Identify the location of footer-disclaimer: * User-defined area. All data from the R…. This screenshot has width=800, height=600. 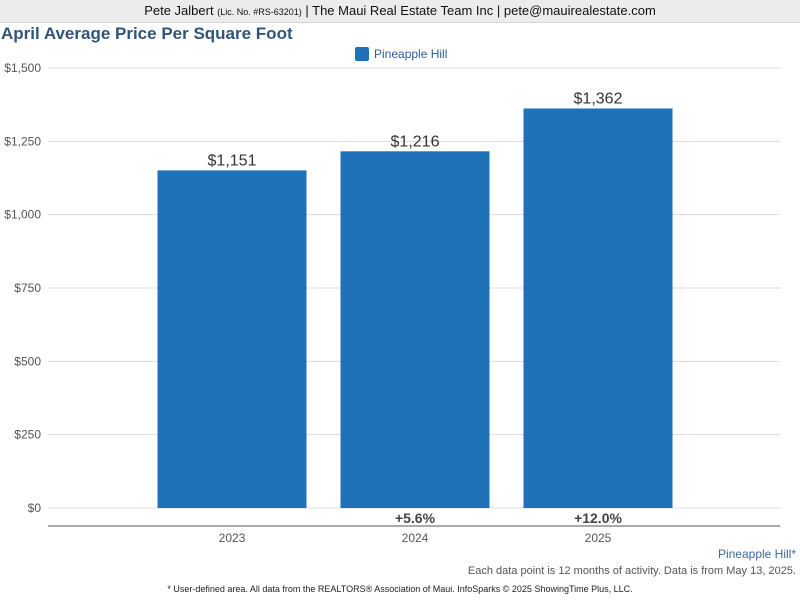
(400, 589).